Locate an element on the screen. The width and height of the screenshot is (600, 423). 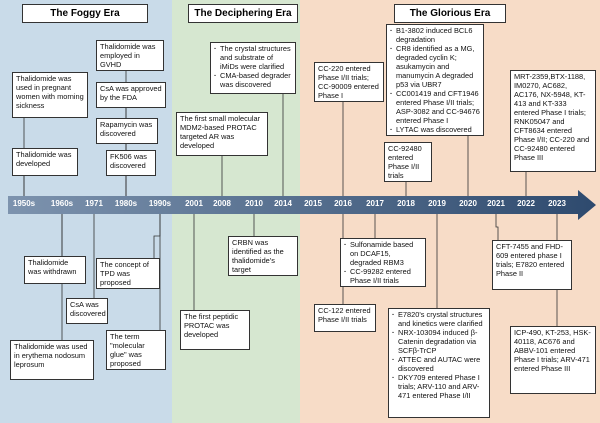
event-box: CC-92480 entered Phase I/II trials is located at coordinates (408, 162).